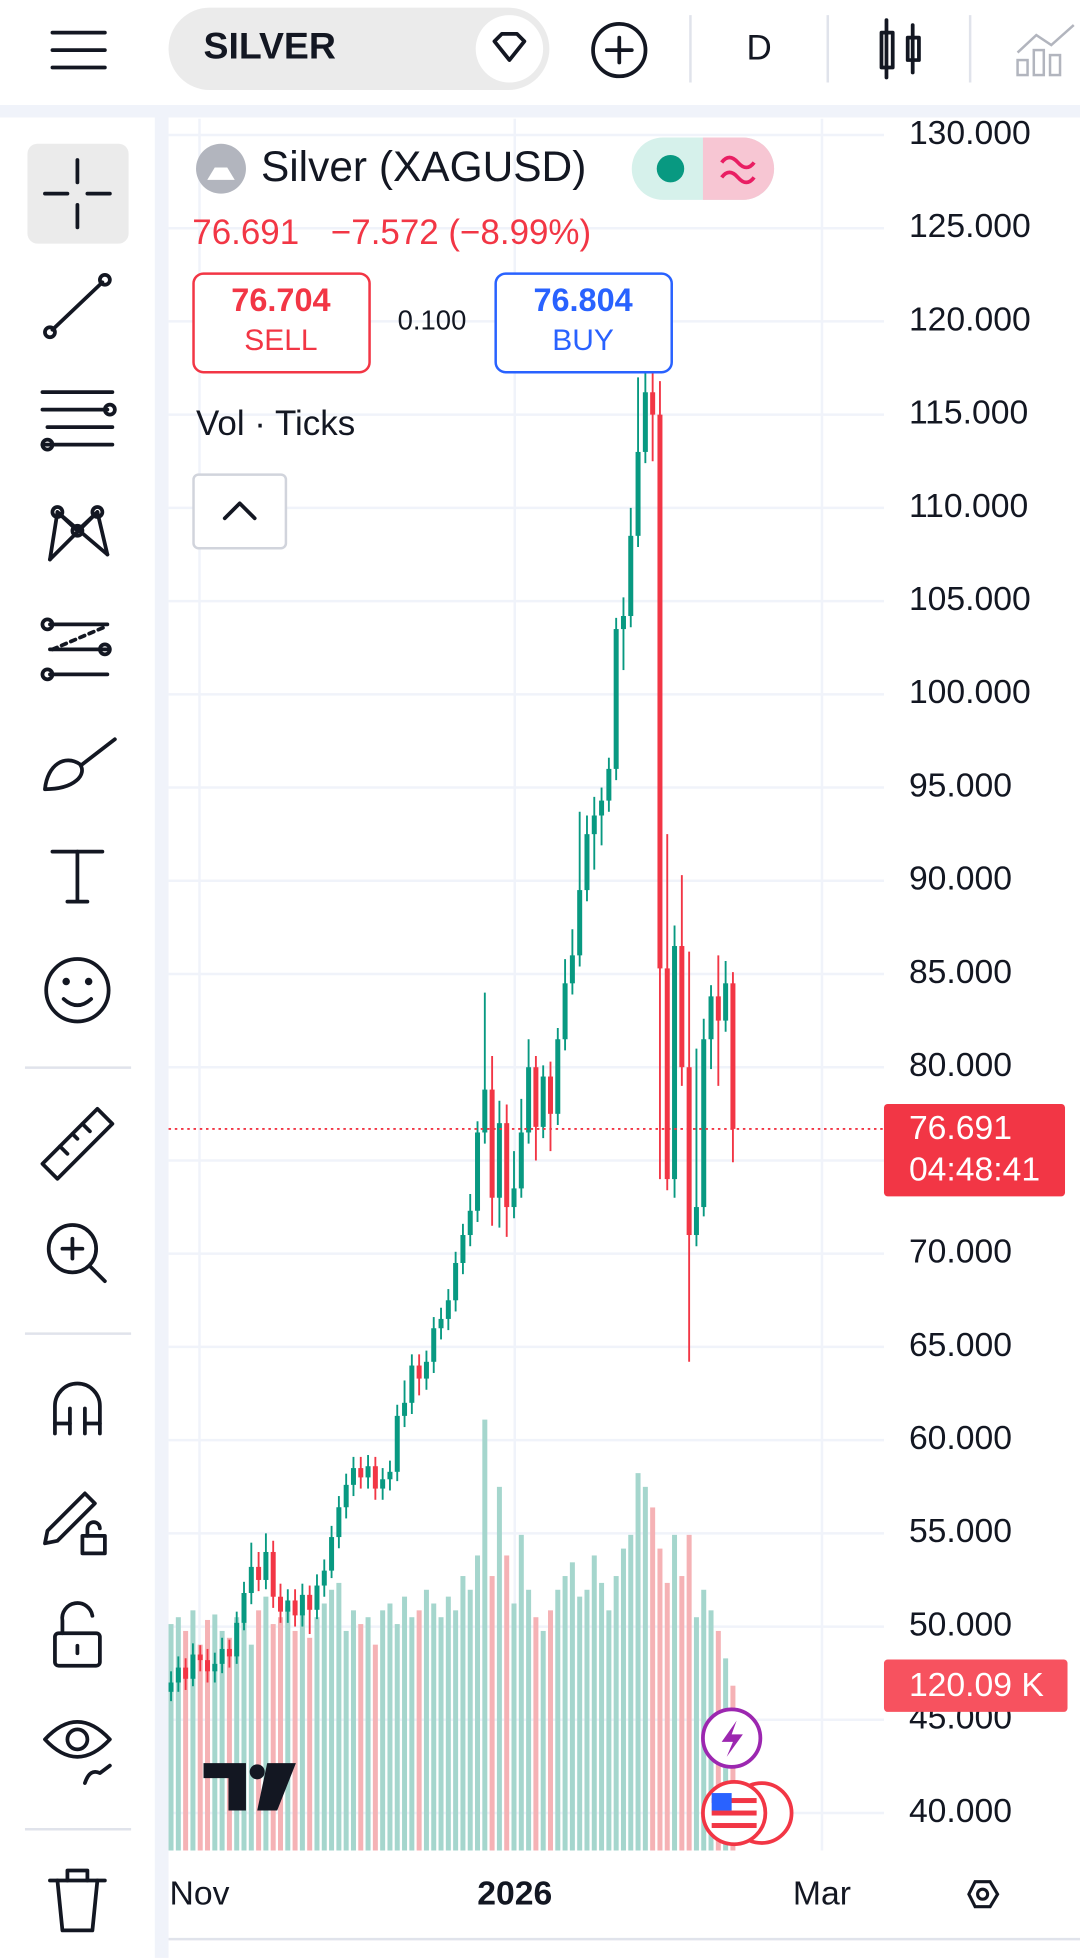 This screenshot has width=1080, height=1958. I want to click on pattern-tool, so click(79, 533).